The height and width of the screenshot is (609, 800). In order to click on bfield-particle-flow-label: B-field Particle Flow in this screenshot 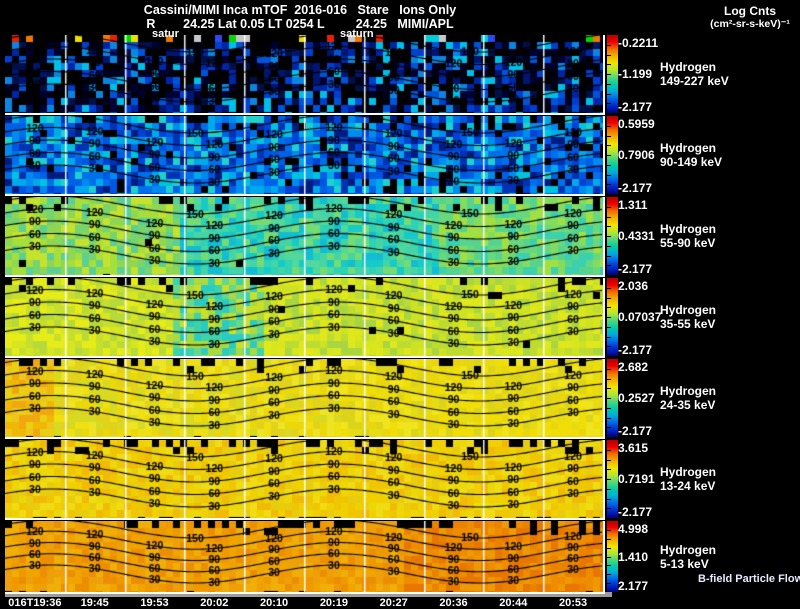, I will do `click(749, 579)`.